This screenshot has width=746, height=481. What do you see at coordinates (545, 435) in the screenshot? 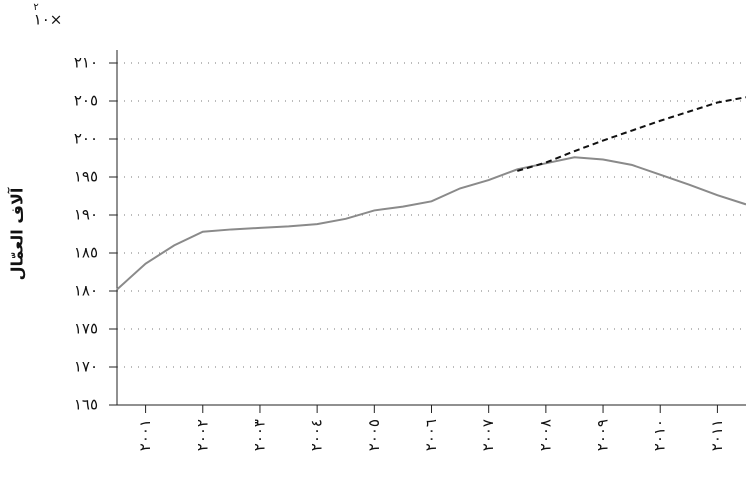
I see `x-tick-label: ٢٠٠٨` at bounding box center [545, 435].